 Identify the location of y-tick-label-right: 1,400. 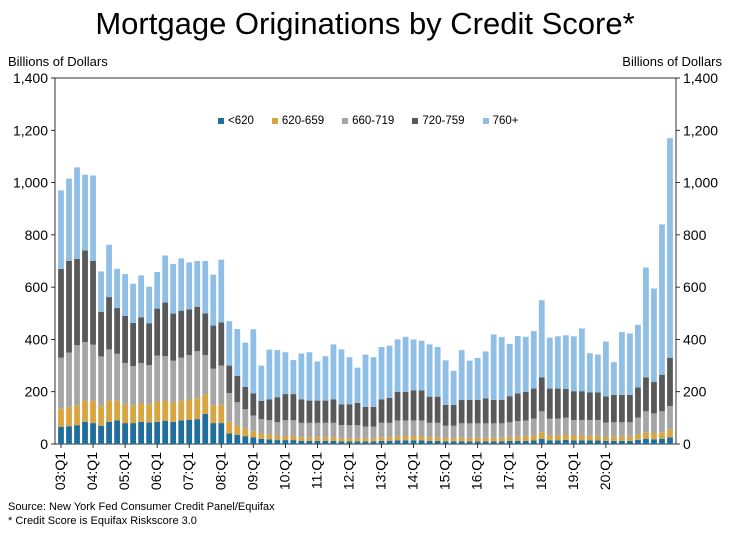
(700, 78).